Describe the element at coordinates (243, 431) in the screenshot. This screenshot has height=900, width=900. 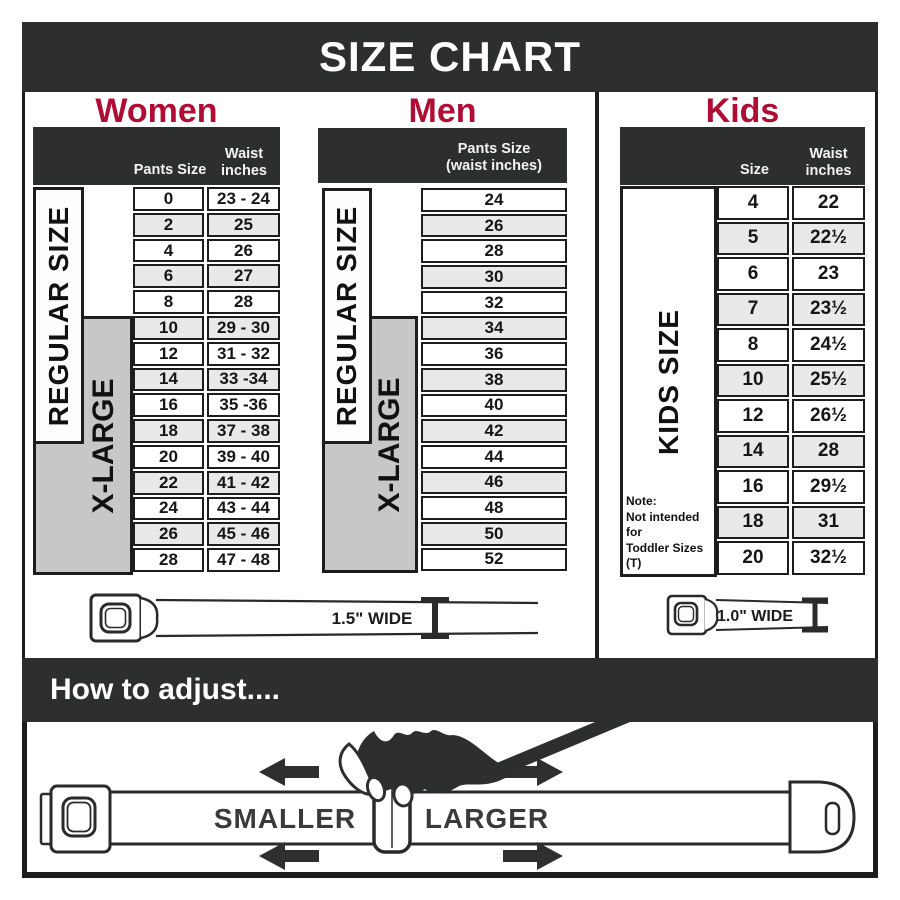
I see `waist-cell: 37 - 38` at that location.